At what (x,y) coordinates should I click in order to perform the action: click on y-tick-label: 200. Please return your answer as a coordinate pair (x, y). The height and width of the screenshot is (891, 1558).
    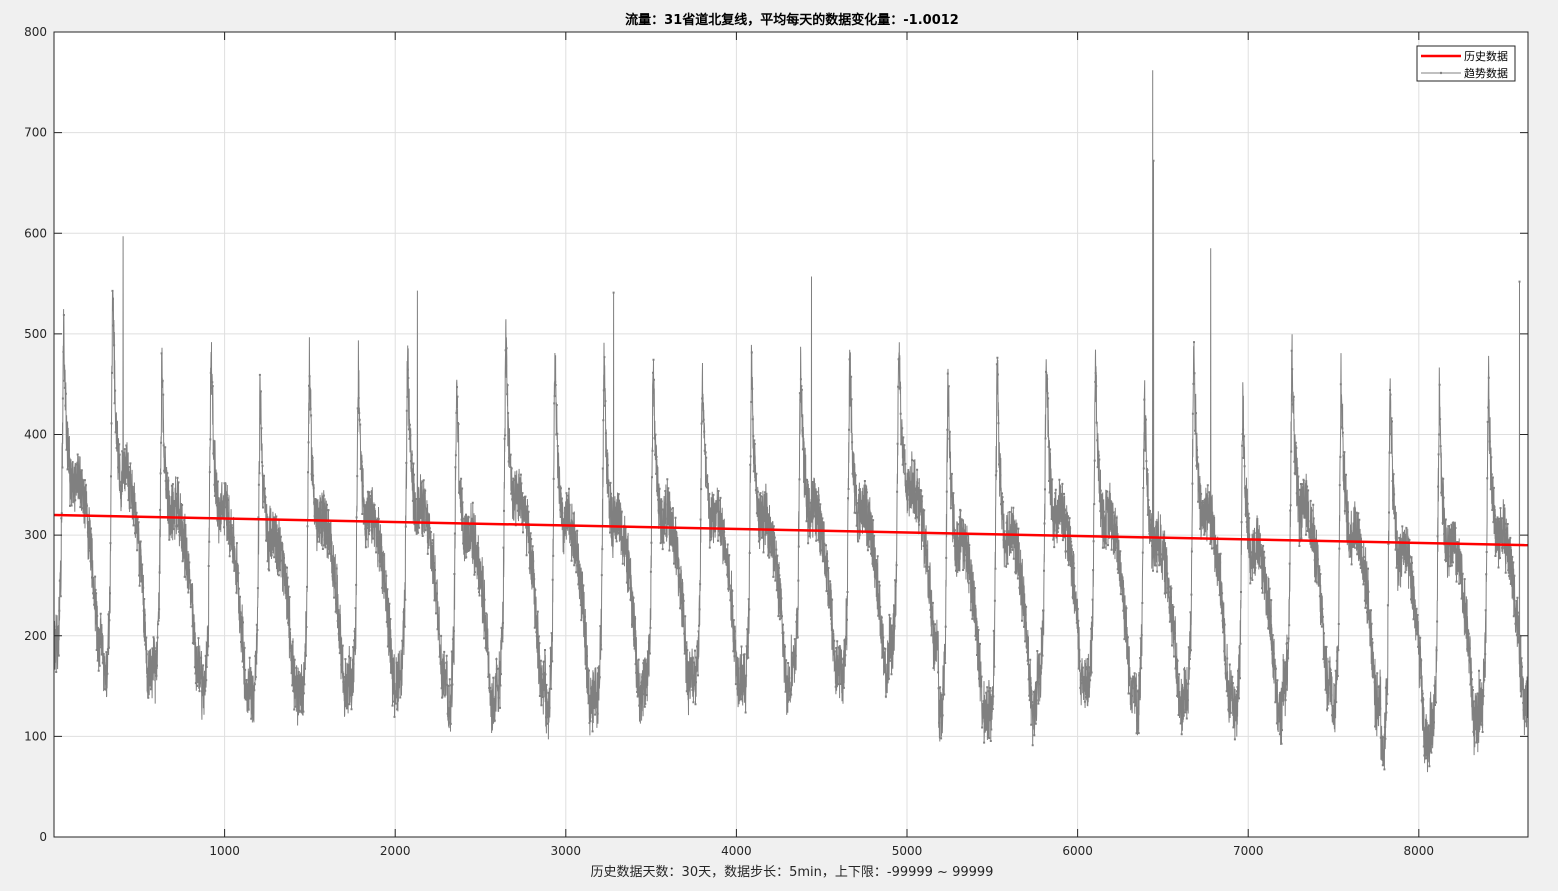
    Looking at the image, I should click on (35, 636).